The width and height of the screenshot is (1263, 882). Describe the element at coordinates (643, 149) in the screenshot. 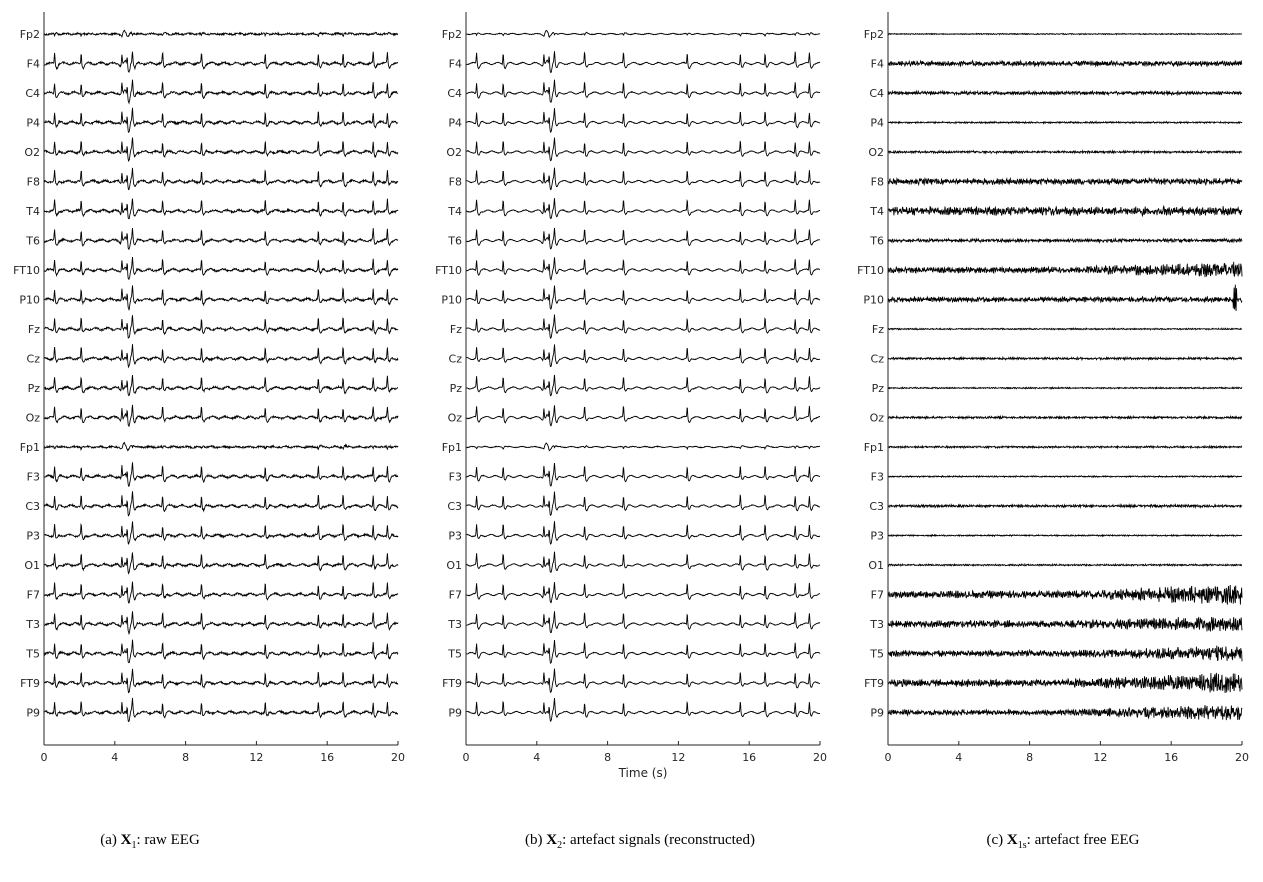

I see `trace-o2` at that location.